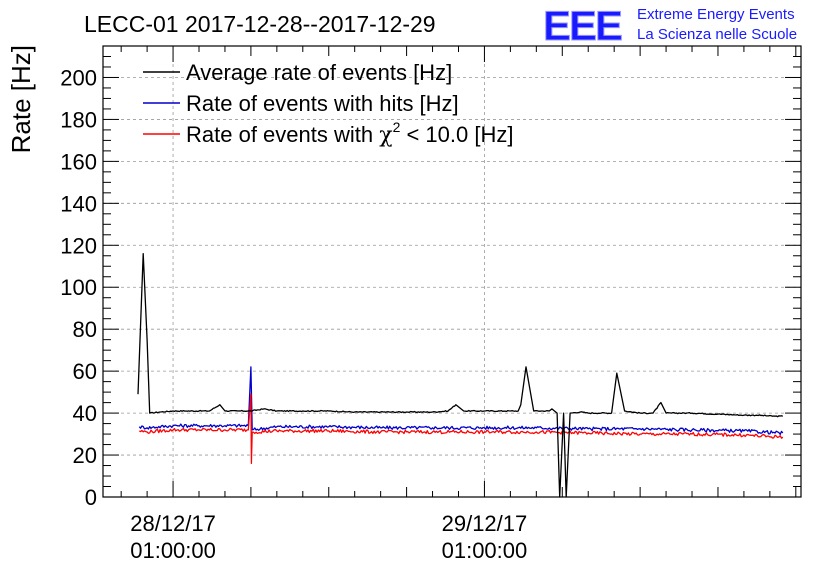 The image size is (836, 572). I want to click on series-line-hits, so click(461, 400).